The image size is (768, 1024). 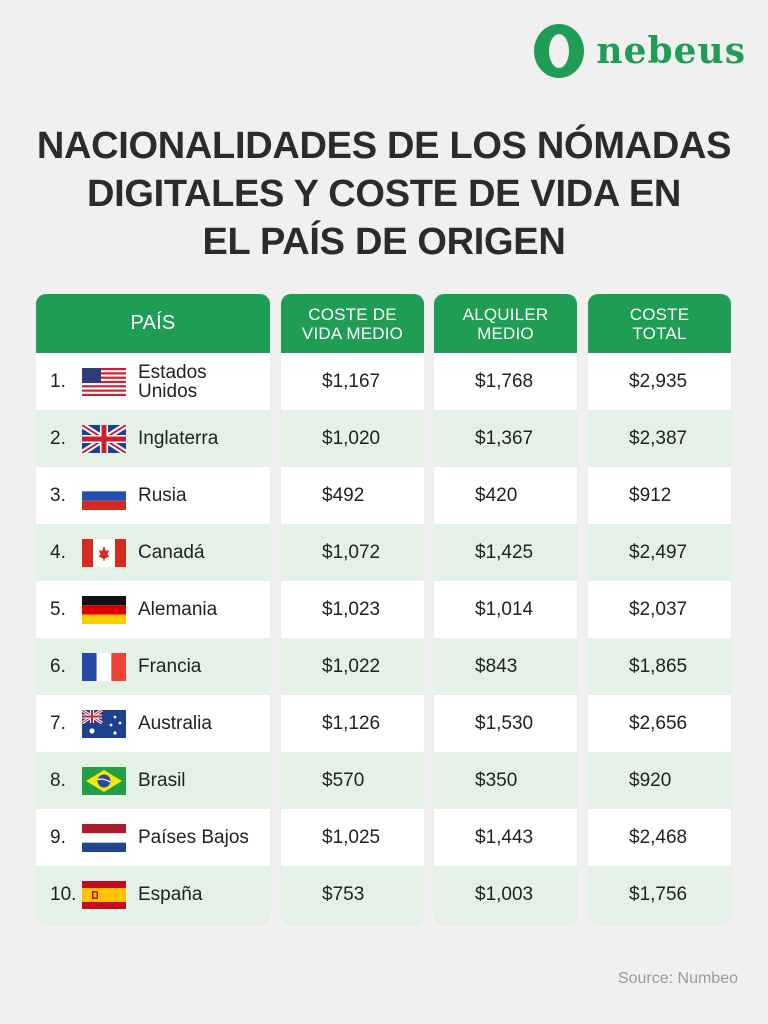 I want to click on spain-flag-icon, so click(x=104, y=894).